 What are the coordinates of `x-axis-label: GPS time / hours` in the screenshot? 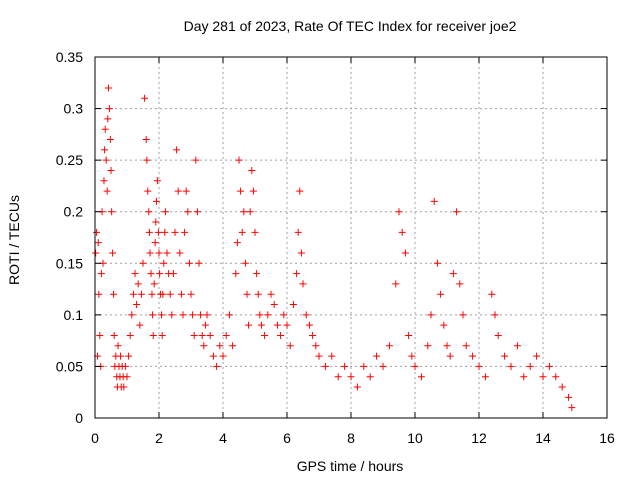 It's located at (350, 466).